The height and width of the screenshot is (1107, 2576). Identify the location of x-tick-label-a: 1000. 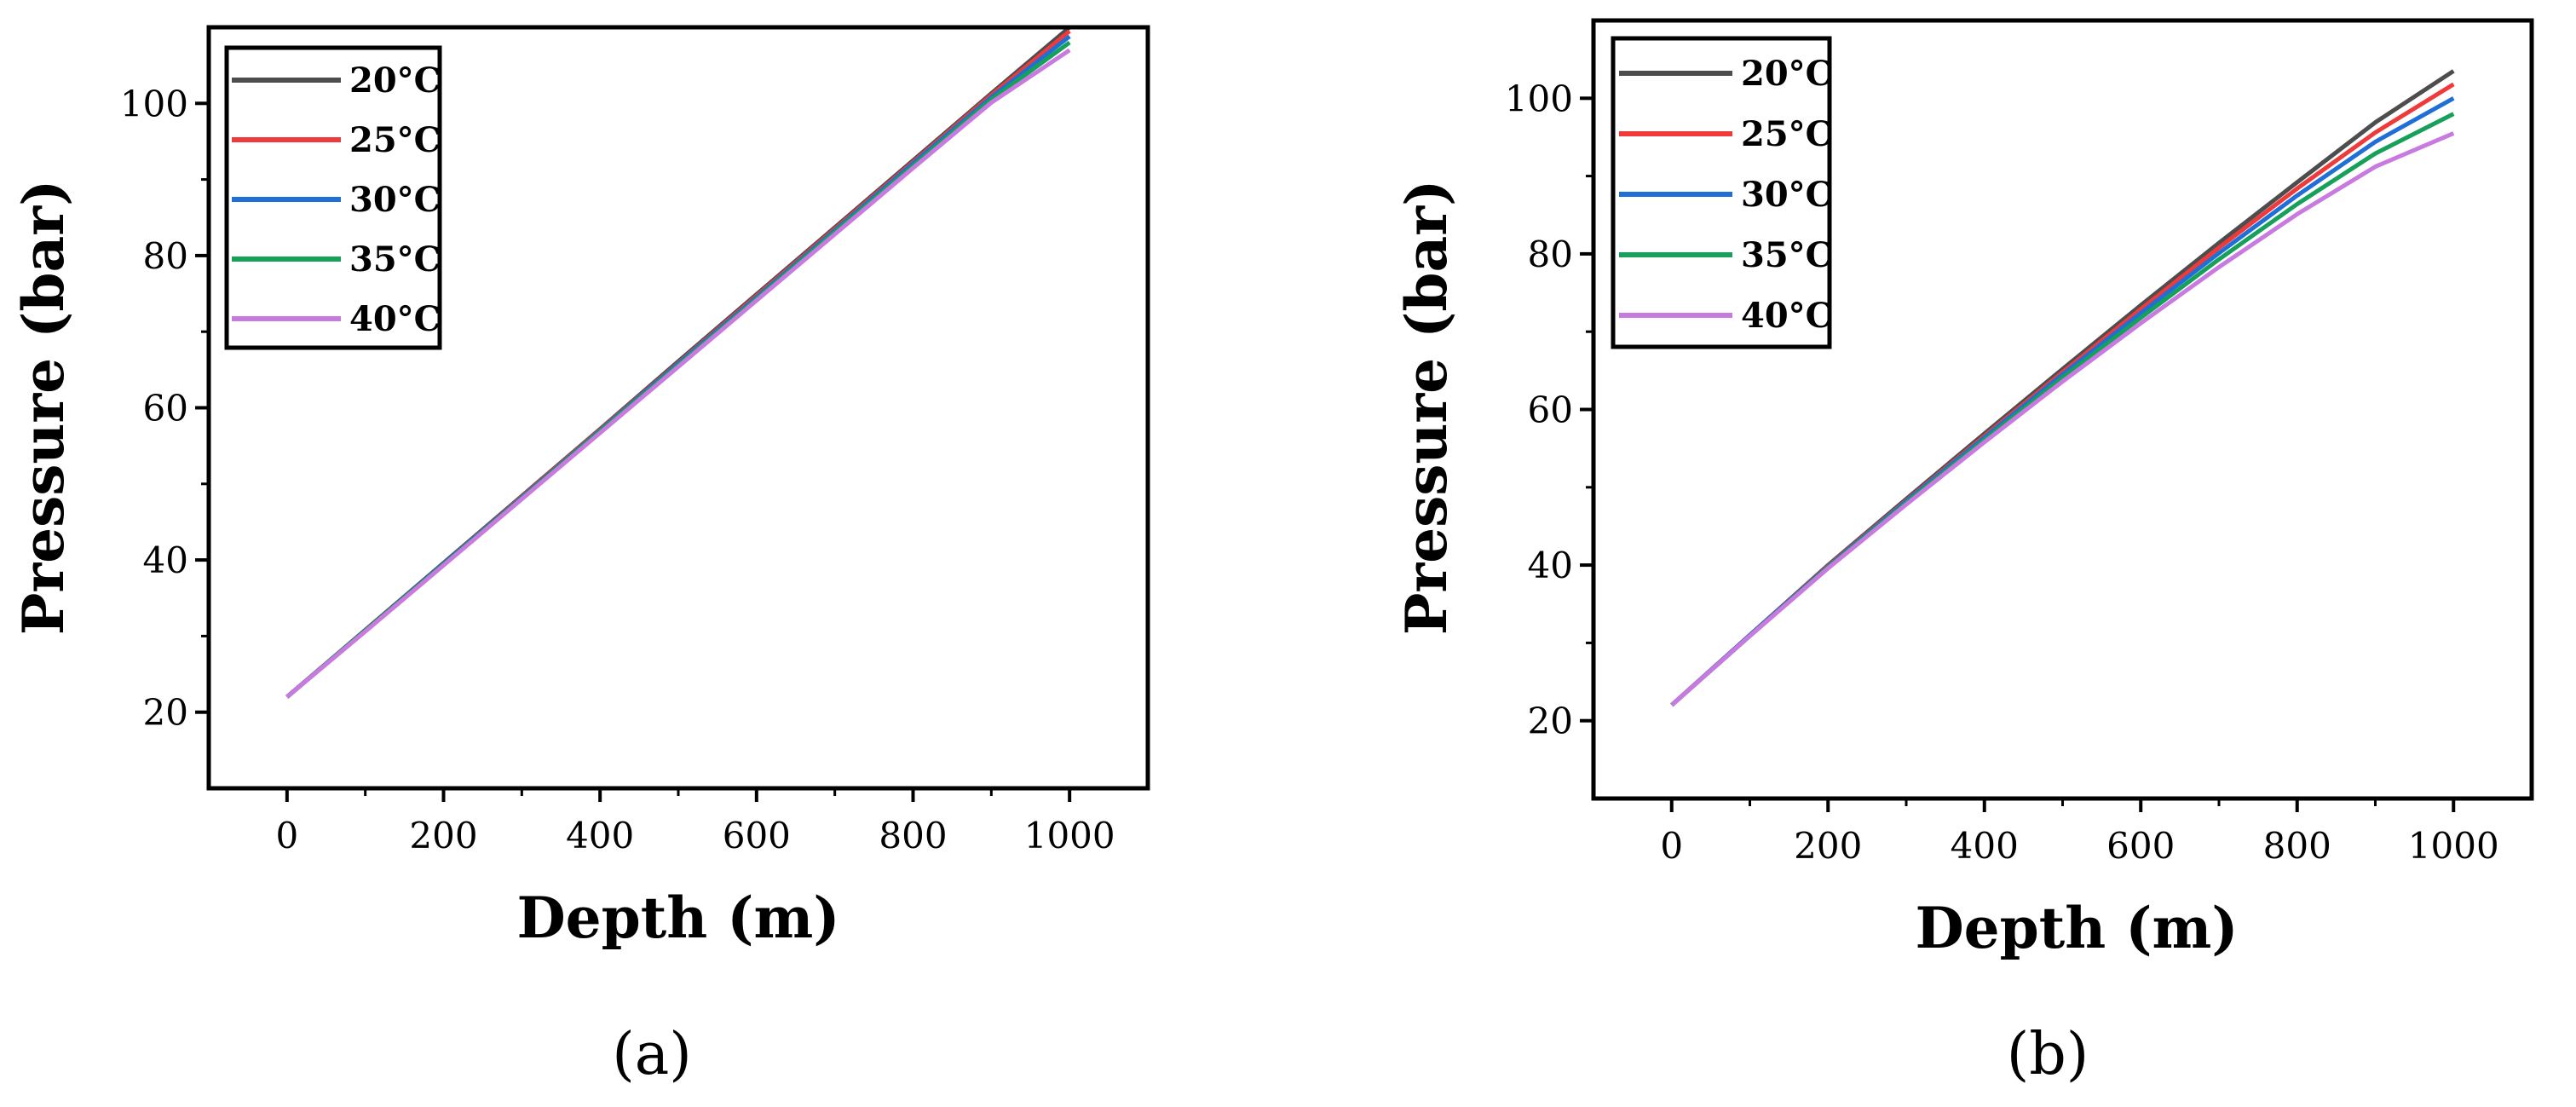
(1069, 835).